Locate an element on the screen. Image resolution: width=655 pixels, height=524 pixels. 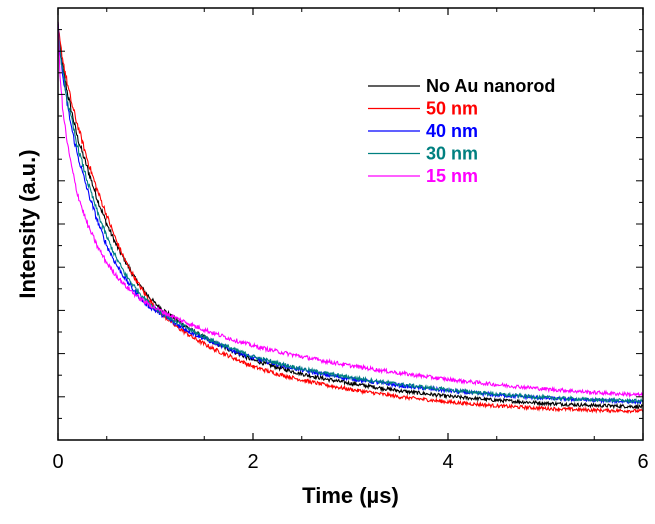
legend-label: No Au nanorod is located at coordinates (490, 86).